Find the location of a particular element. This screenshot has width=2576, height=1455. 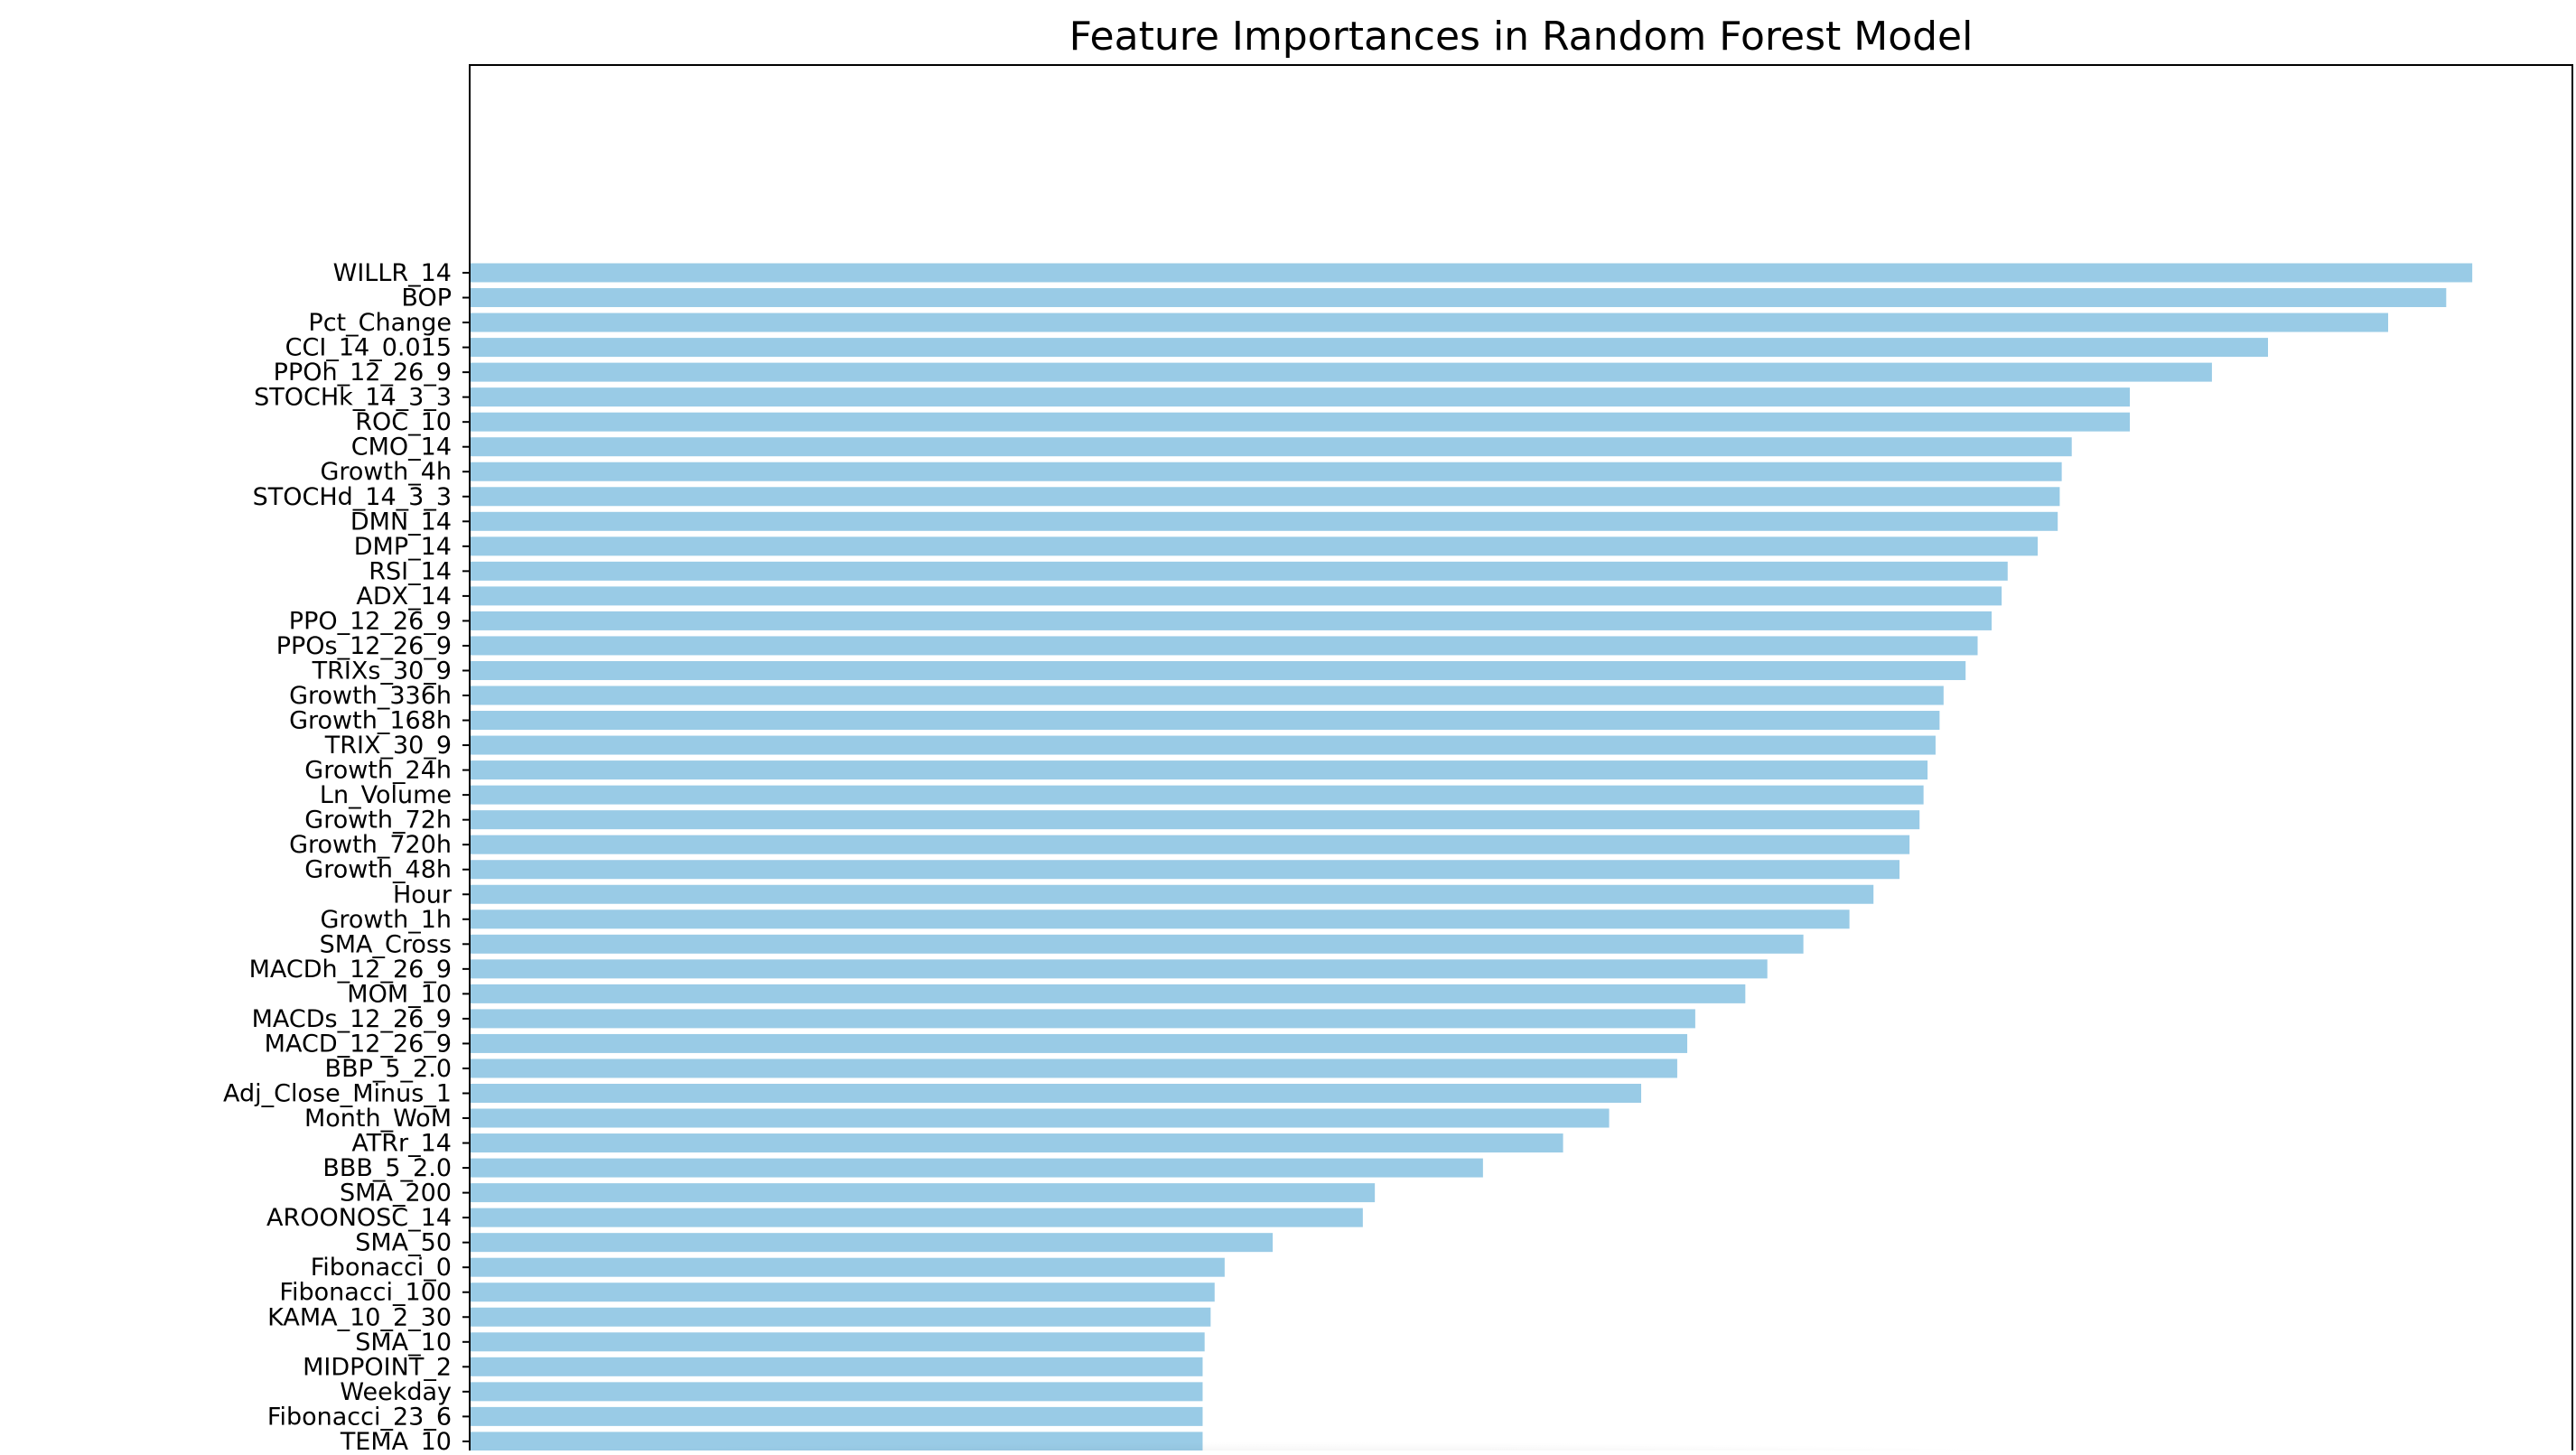

y-tick-label-Ln_Volume: Ln_Volume is located at coordinates (386, 795).